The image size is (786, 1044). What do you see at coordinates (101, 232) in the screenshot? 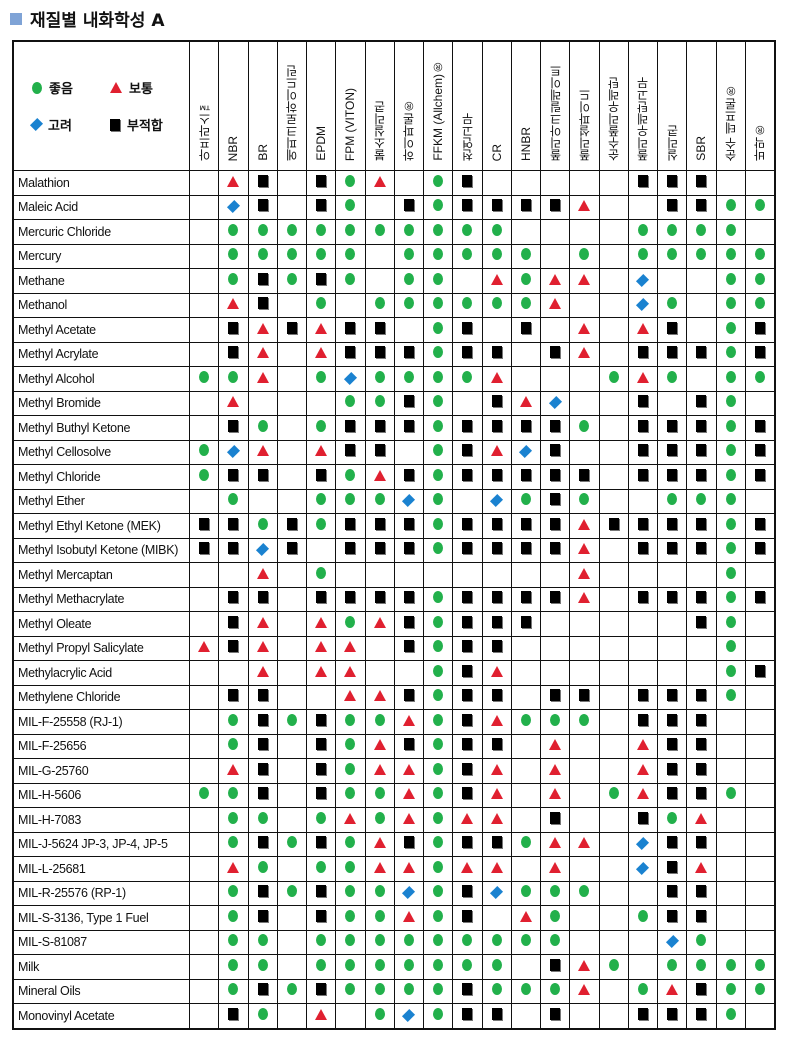
I see `chemical-name: Mercuric Chloride` at bounding box center [101, 232].